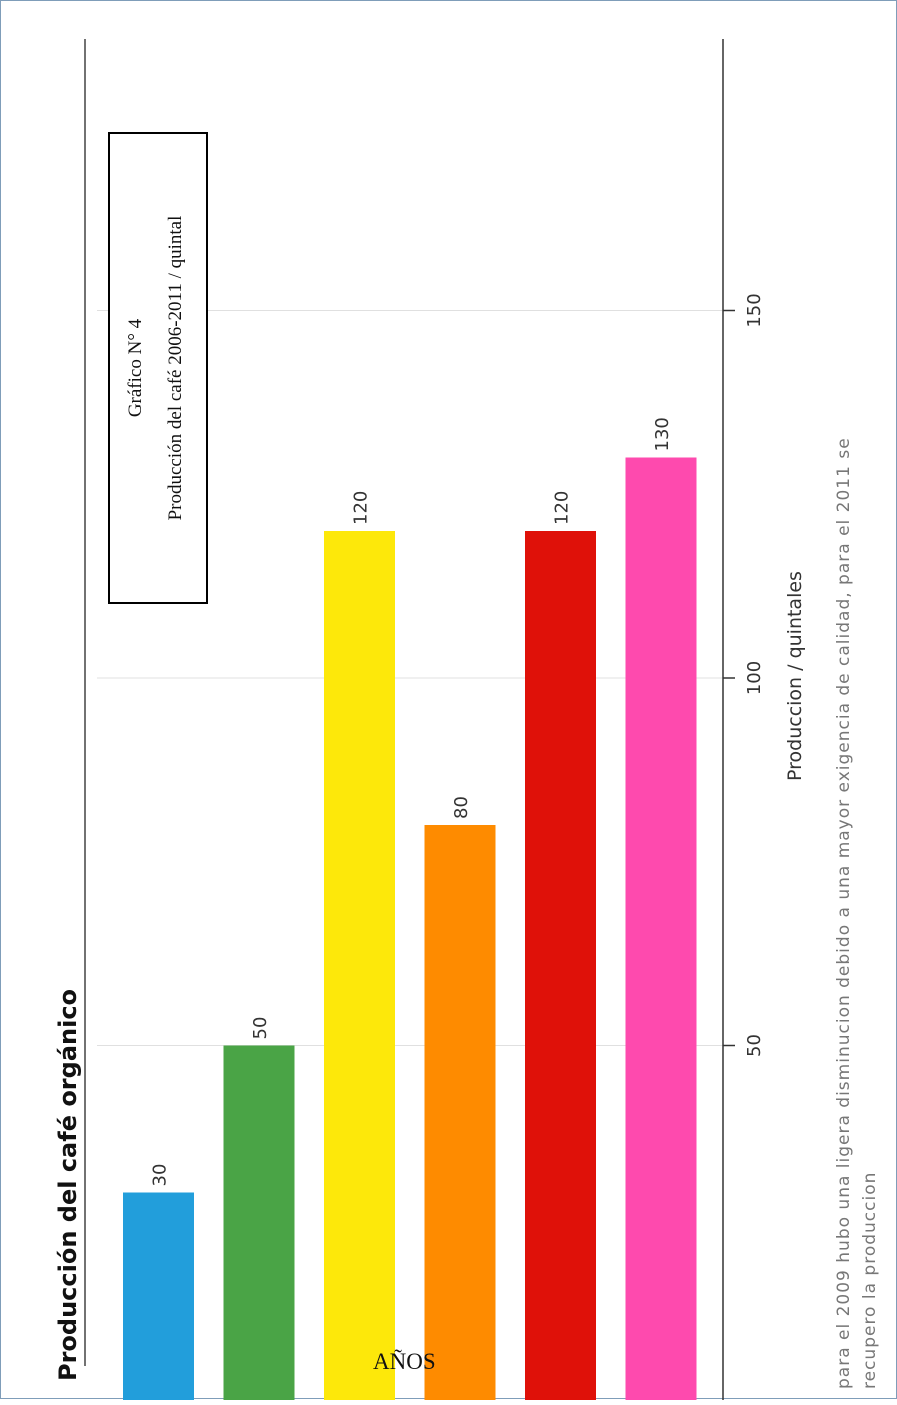  I want to click on tick-label-150: 150, so click(754, 310).